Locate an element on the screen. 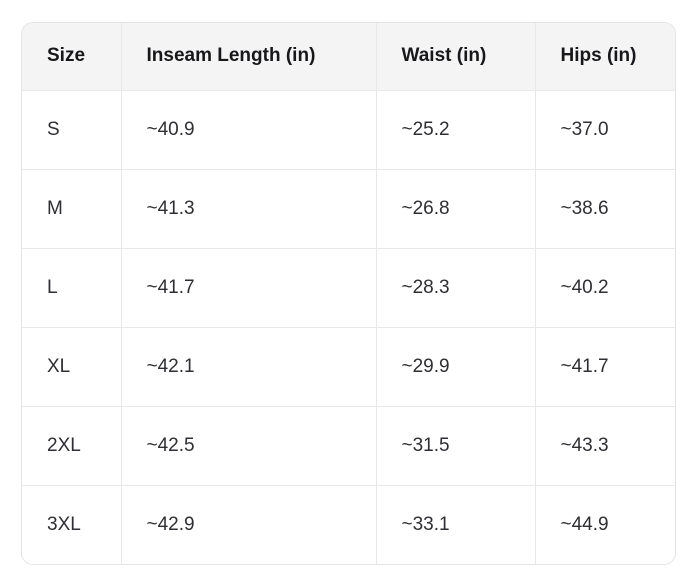 This screenshot has width=696, height=576. cell-hips: ~38.6 is located at coordinates (605, 209).